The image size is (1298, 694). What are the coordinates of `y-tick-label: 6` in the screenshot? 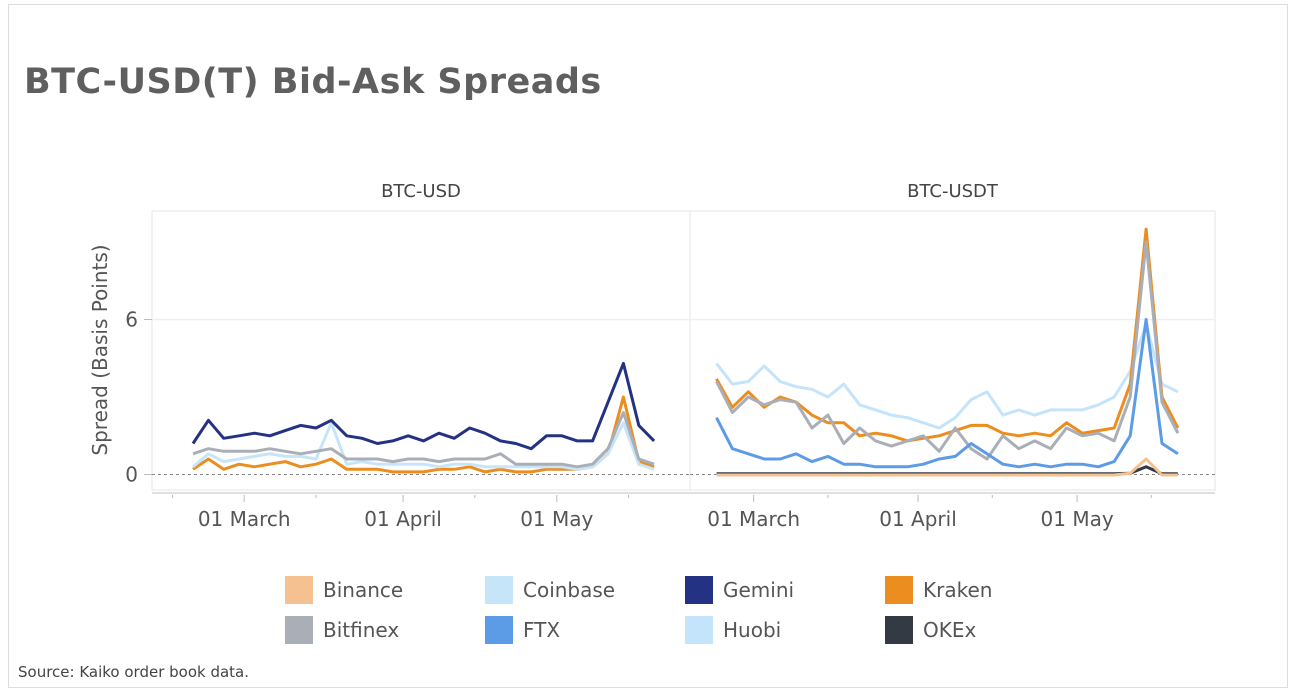 It's located at (131, 320).